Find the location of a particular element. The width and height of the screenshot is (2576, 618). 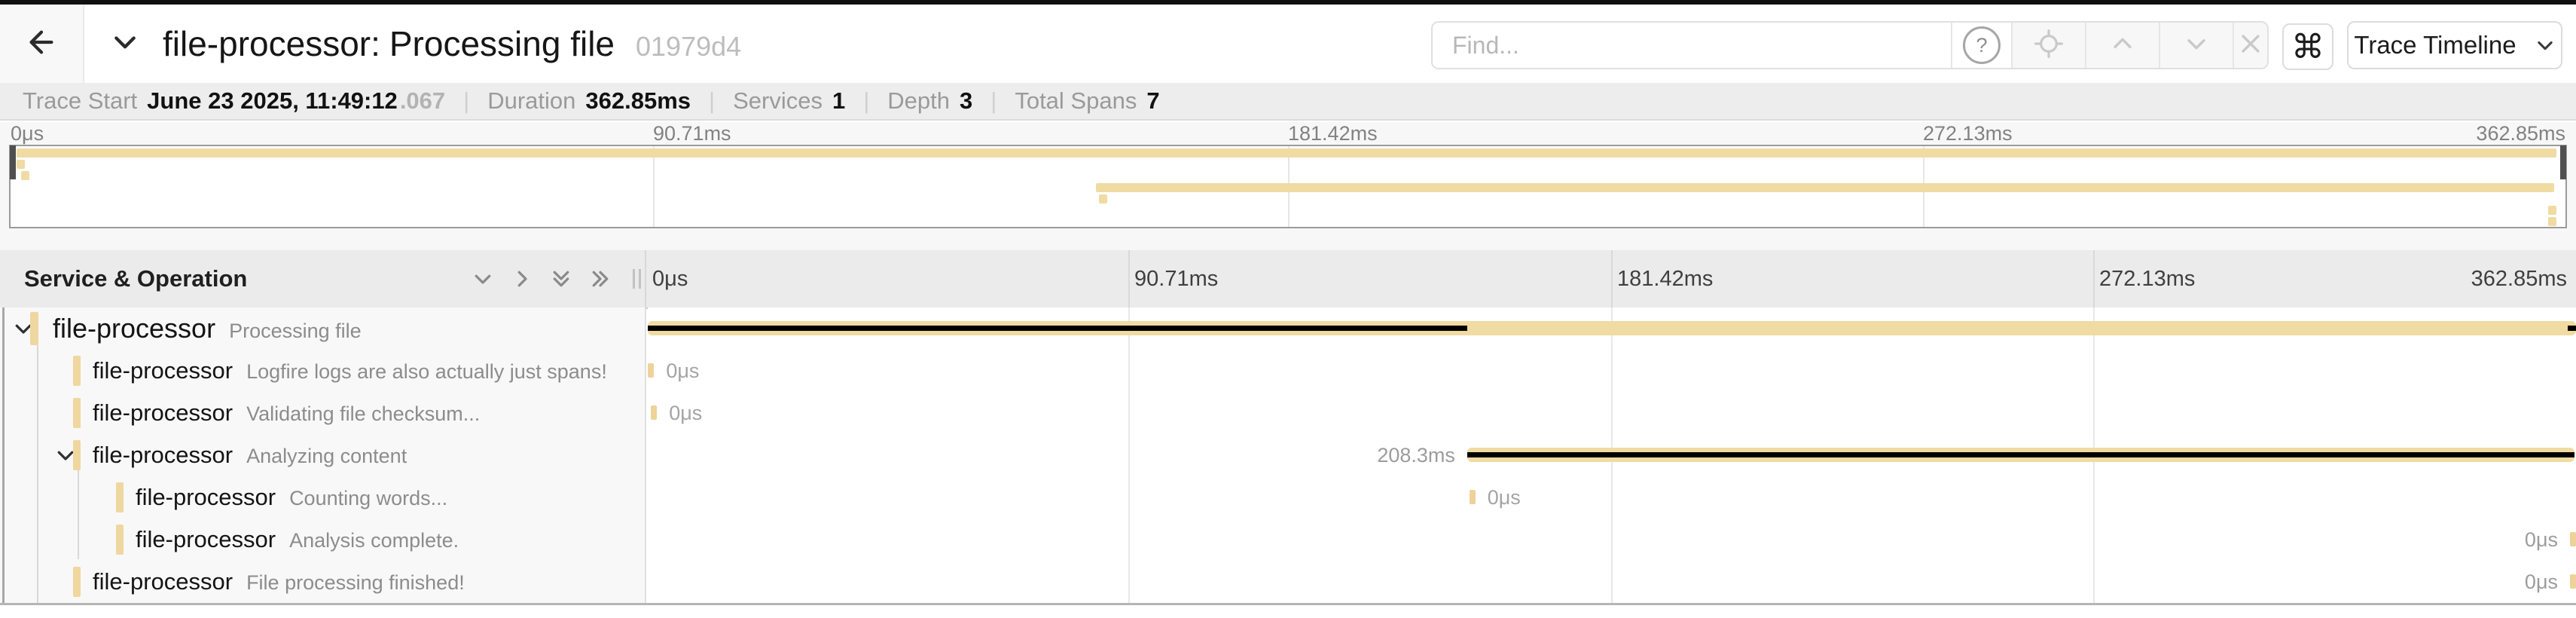

page-title: file-processor: Processing file 01979d4 is located at coordinates (452, 43).